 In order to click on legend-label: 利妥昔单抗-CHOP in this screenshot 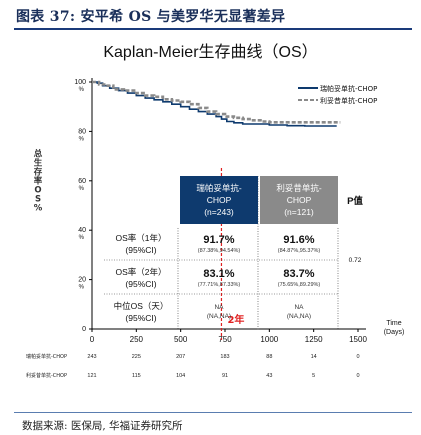, I will do `click(348, 100)`.